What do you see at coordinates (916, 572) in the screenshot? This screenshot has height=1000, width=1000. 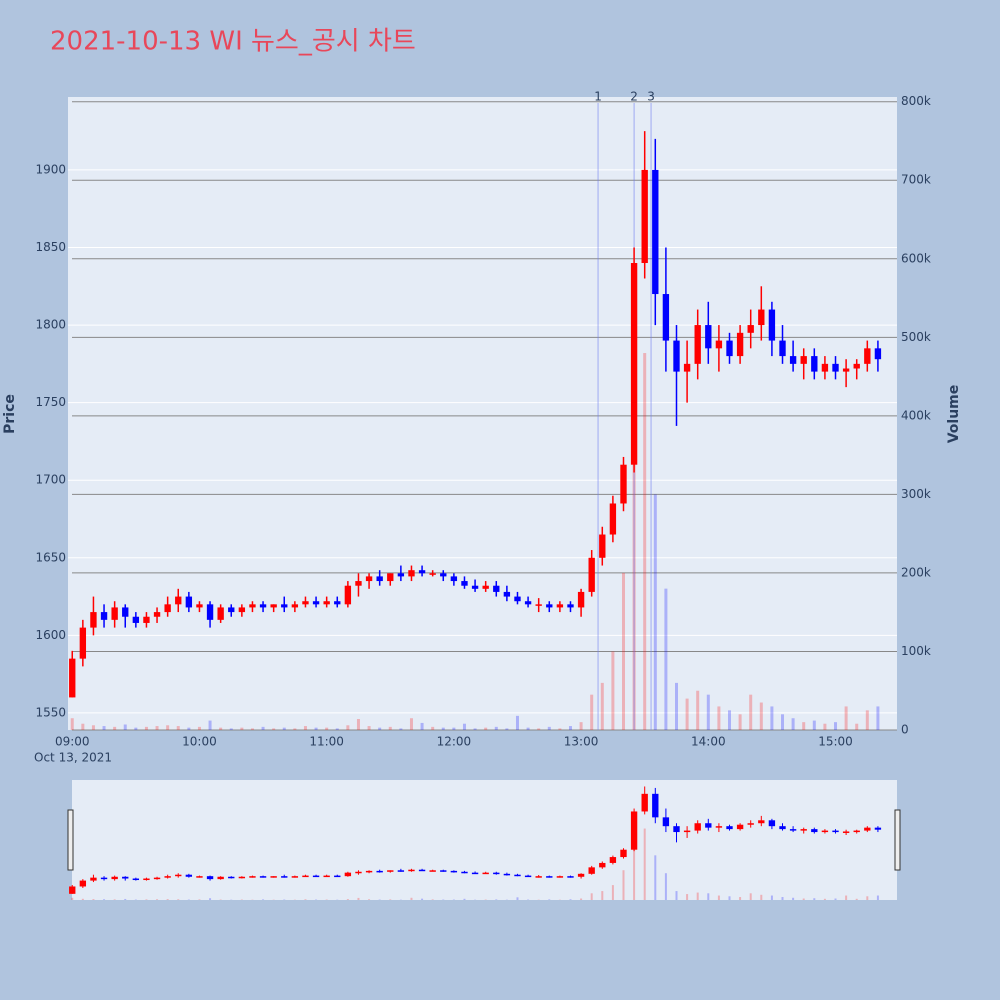 I see `y2-tick-label: 200k` at bounding box center [916, 572].